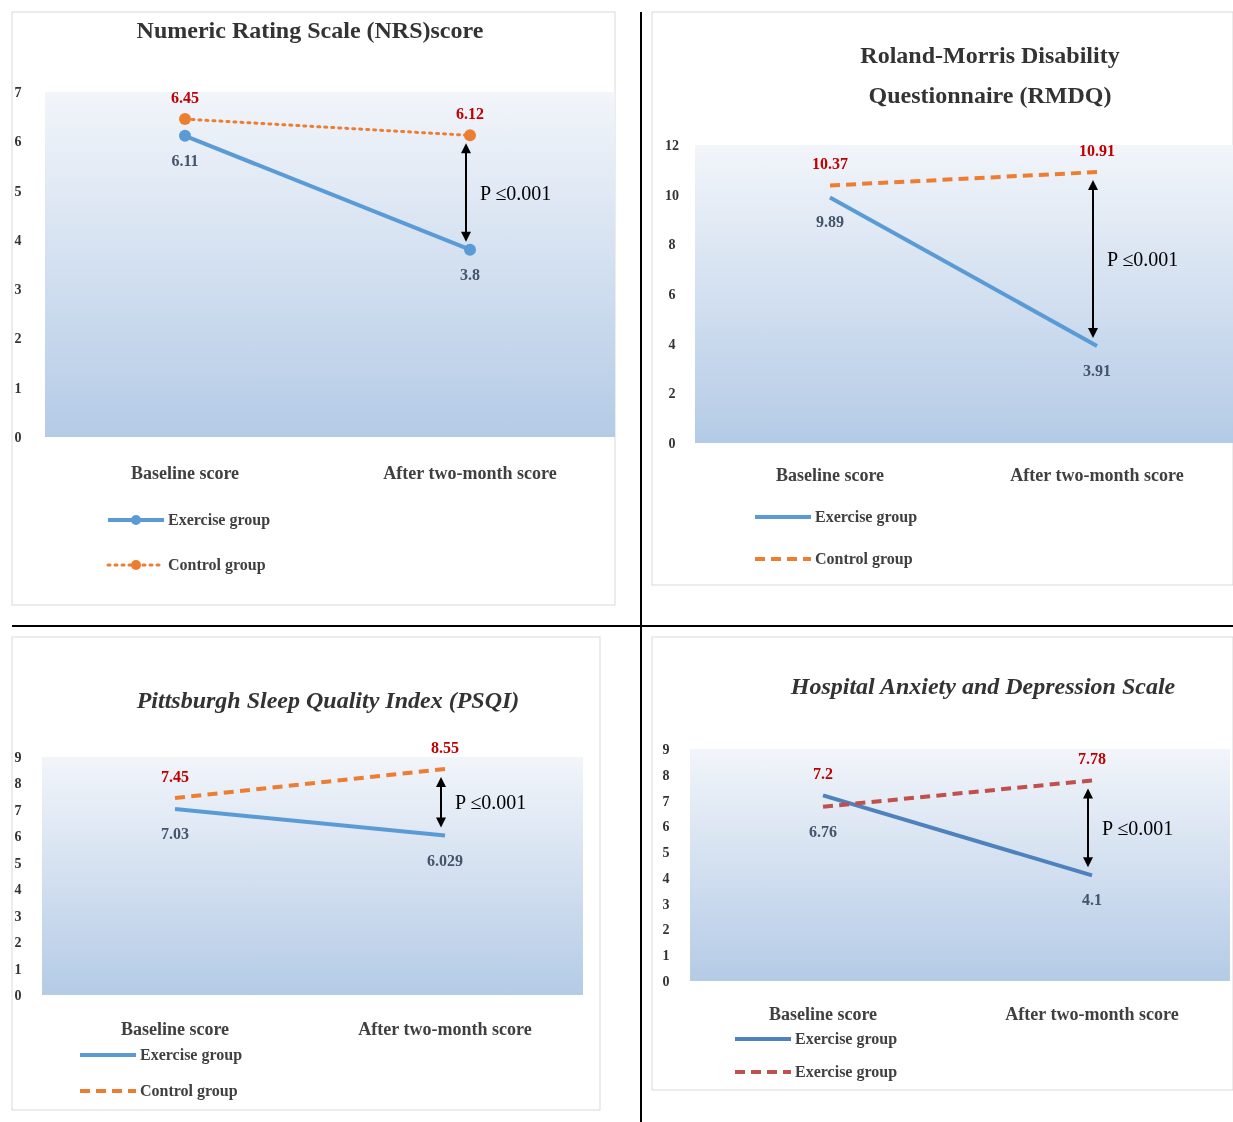  Describe the element at coordinates (990, 75) in the screenshot. I see `chart-title: Roland-Morris Disability Questionnaire (RMDQ)` at that location.